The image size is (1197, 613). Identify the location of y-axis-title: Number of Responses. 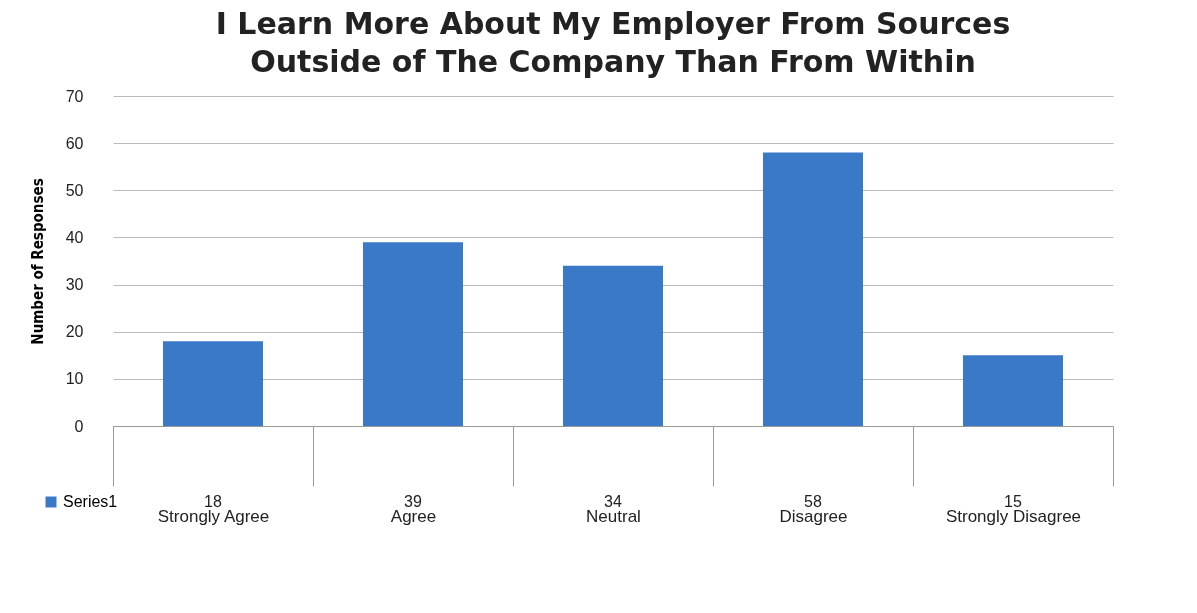
(37, 261).